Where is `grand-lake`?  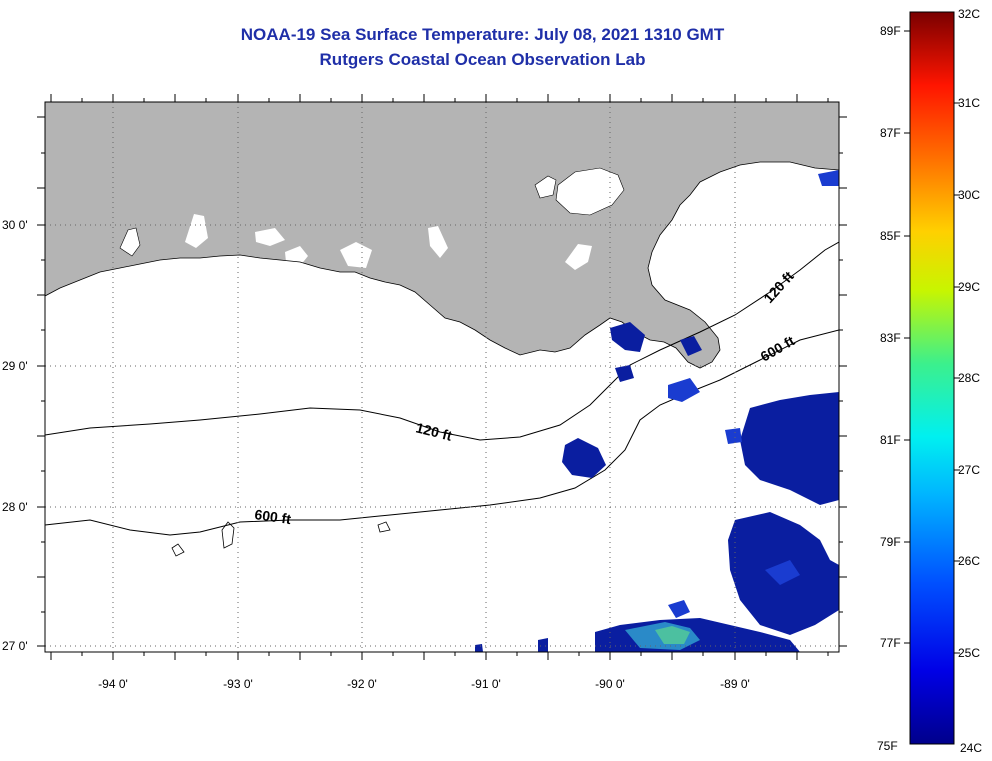 grand-lake is located at coordinates (196, 231).